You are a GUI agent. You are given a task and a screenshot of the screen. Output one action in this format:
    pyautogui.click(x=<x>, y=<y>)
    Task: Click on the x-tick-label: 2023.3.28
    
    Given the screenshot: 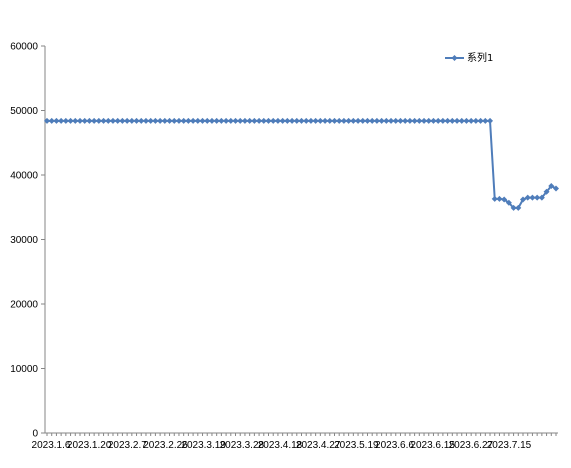 What is the action you would take?
    pyautogui.click(x=242, y=445)
    